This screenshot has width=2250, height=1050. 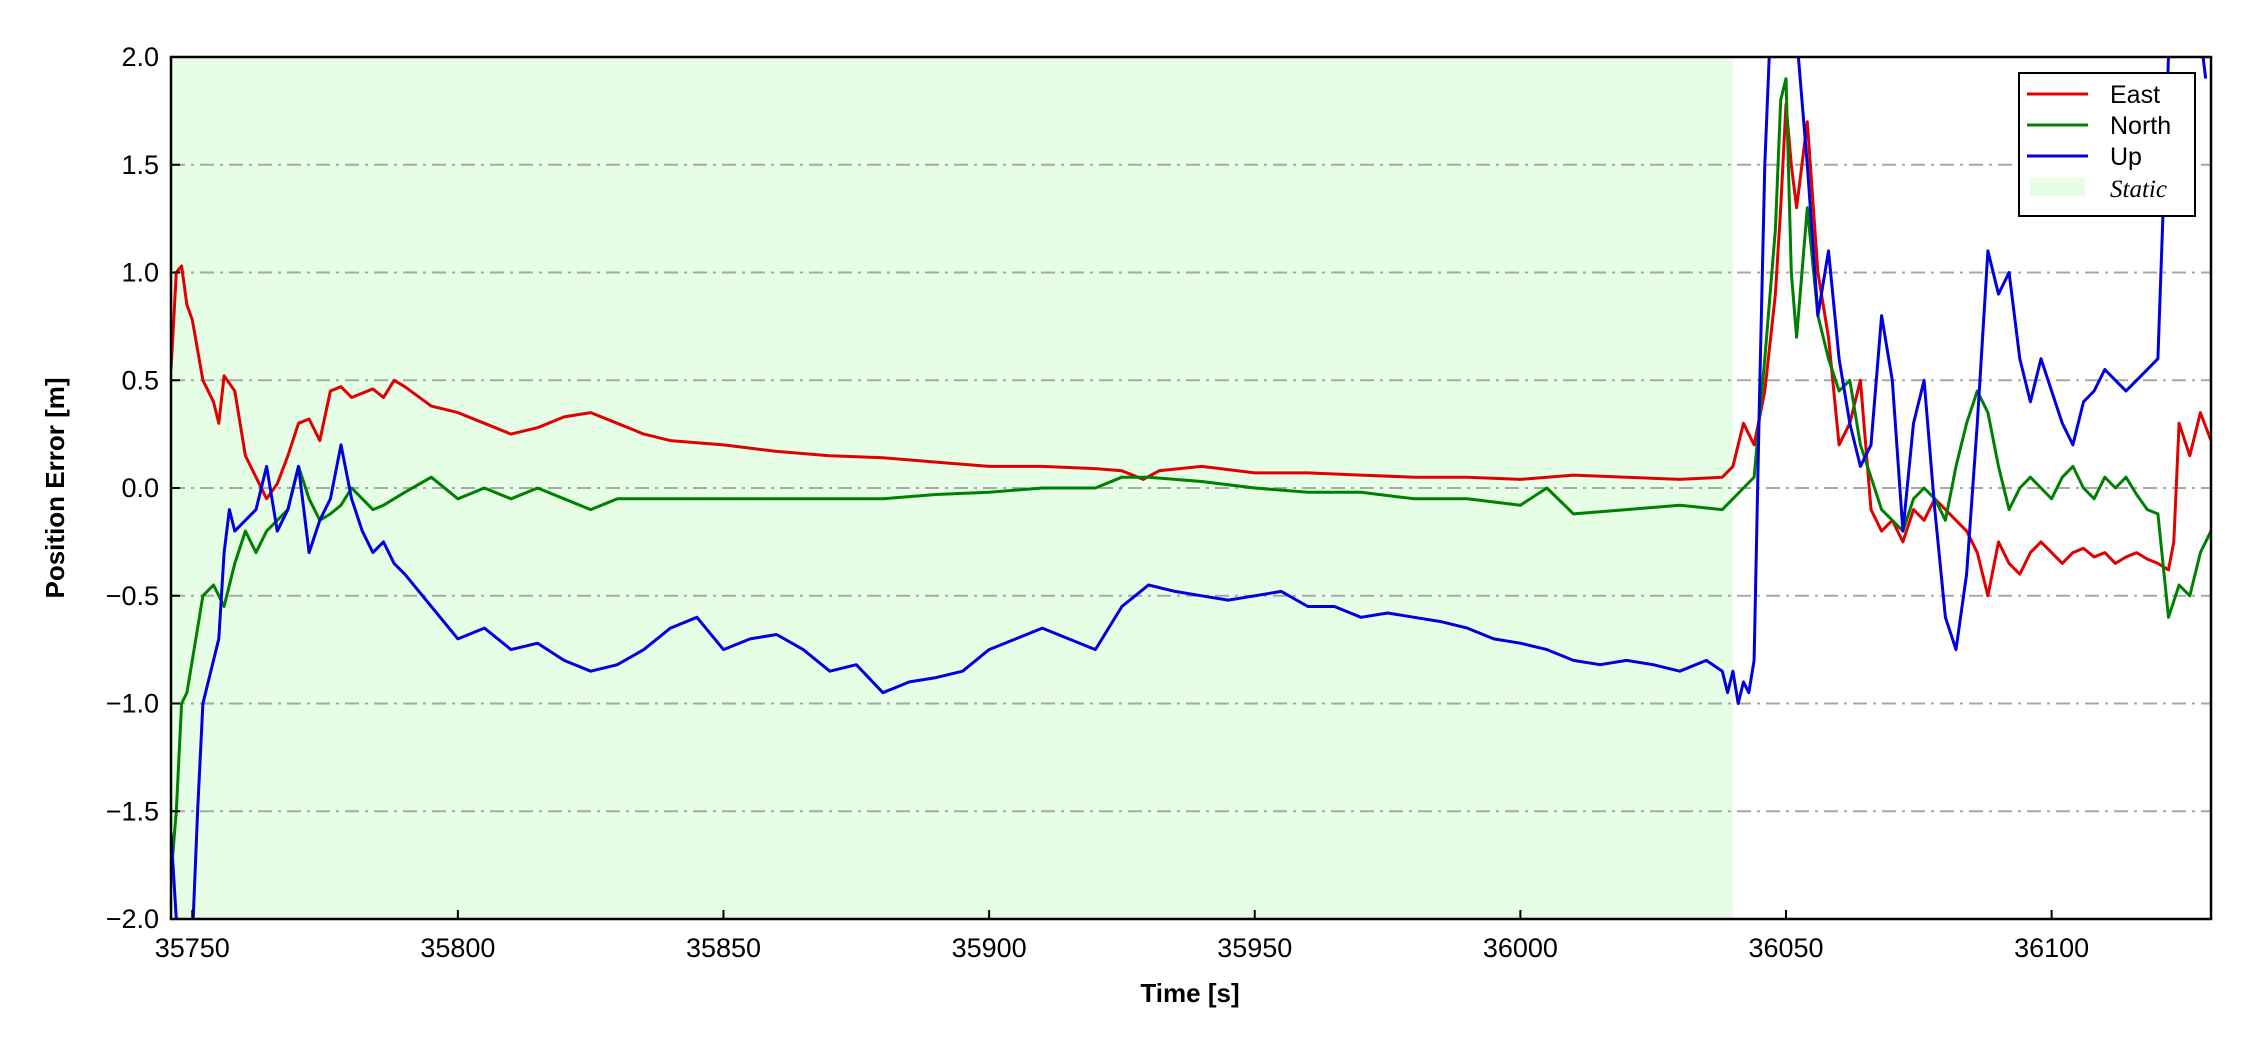 What do you see at coordinates (2140, 126) in the screenshot?
I see `legend-north-label: North` at bounding box center [2140, 126].